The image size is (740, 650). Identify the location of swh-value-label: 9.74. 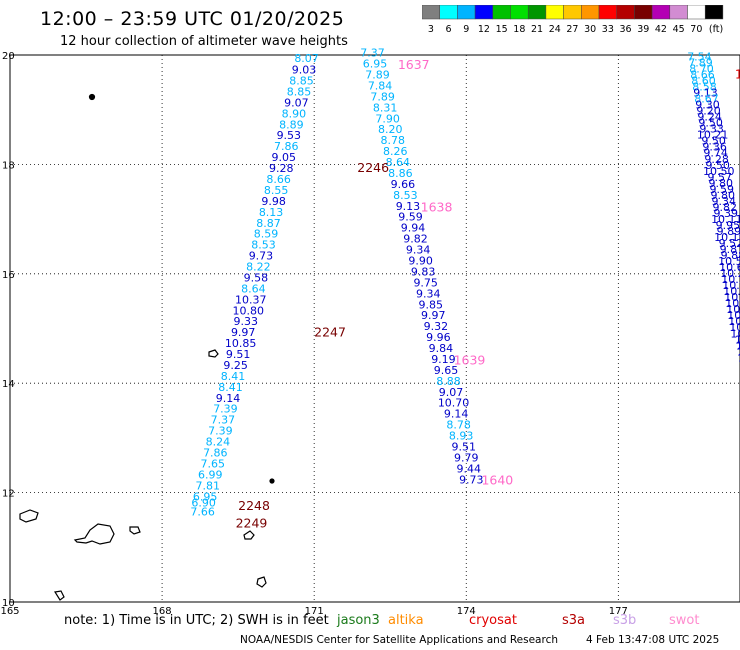
(715, 153).